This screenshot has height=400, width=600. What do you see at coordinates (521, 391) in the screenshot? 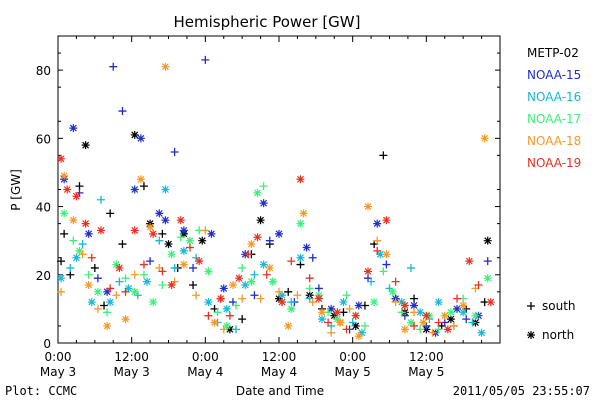
I see `footer-timestamp: 2011/05/05 23:55:07` at bounding box center [521, 391].